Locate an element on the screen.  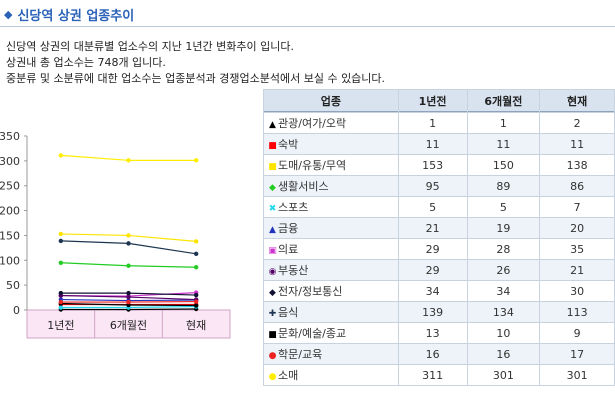
industry-name-cell: ◆ 생활서비스 is located at coordinates (331, 186).